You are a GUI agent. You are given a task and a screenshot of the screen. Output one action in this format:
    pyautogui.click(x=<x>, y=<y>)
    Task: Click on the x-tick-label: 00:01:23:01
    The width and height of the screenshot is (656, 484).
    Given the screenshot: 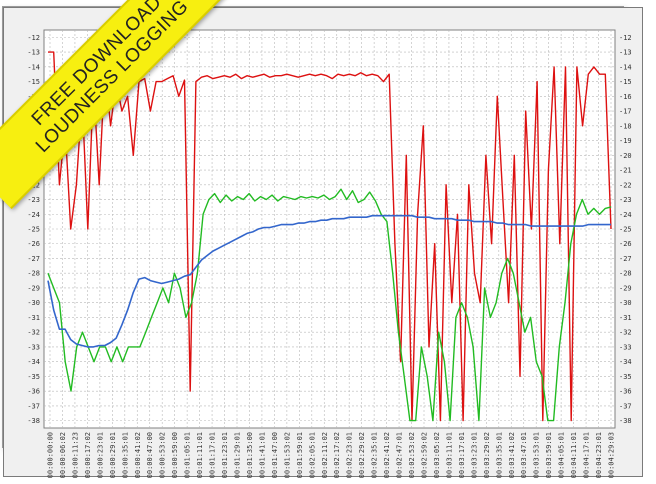 What is the action you would take?
    pyautogui.click(x=225, y=455)
    